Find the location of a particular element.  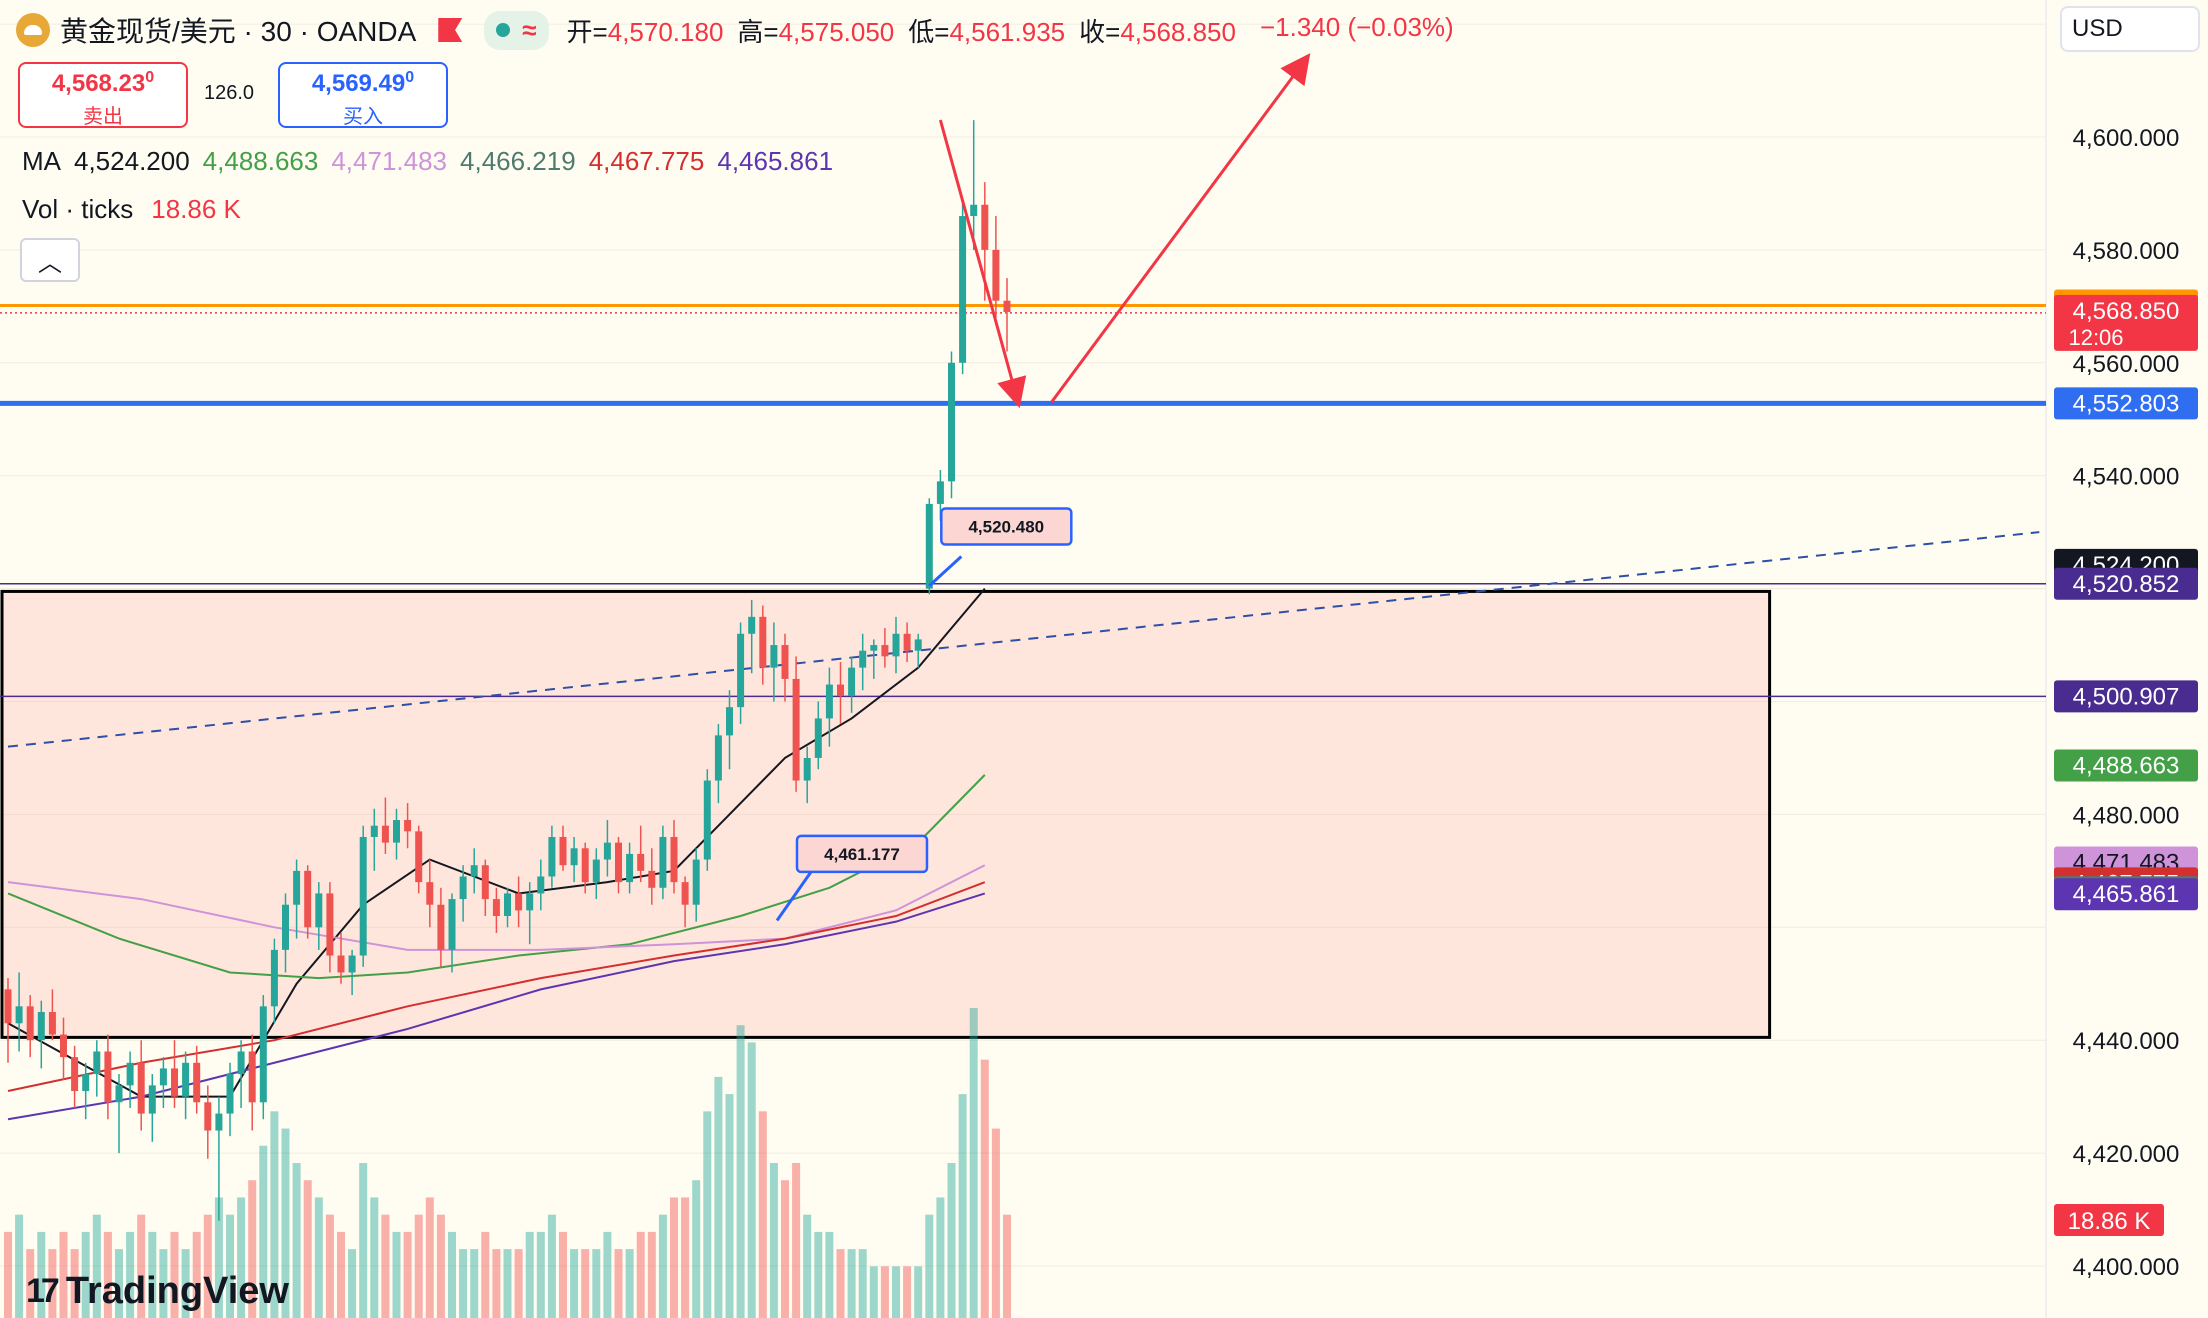

high-value: 4,575.050 is located at coordinates (836, 31).